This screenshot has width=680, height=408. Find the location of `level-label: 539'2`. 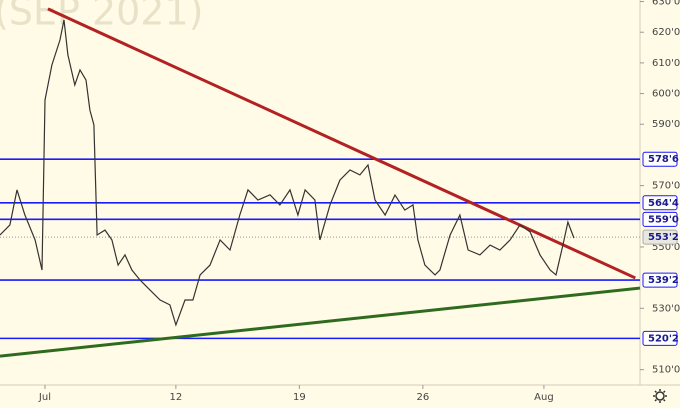

level-label: 539'2 is located at coordinates (663, 280).